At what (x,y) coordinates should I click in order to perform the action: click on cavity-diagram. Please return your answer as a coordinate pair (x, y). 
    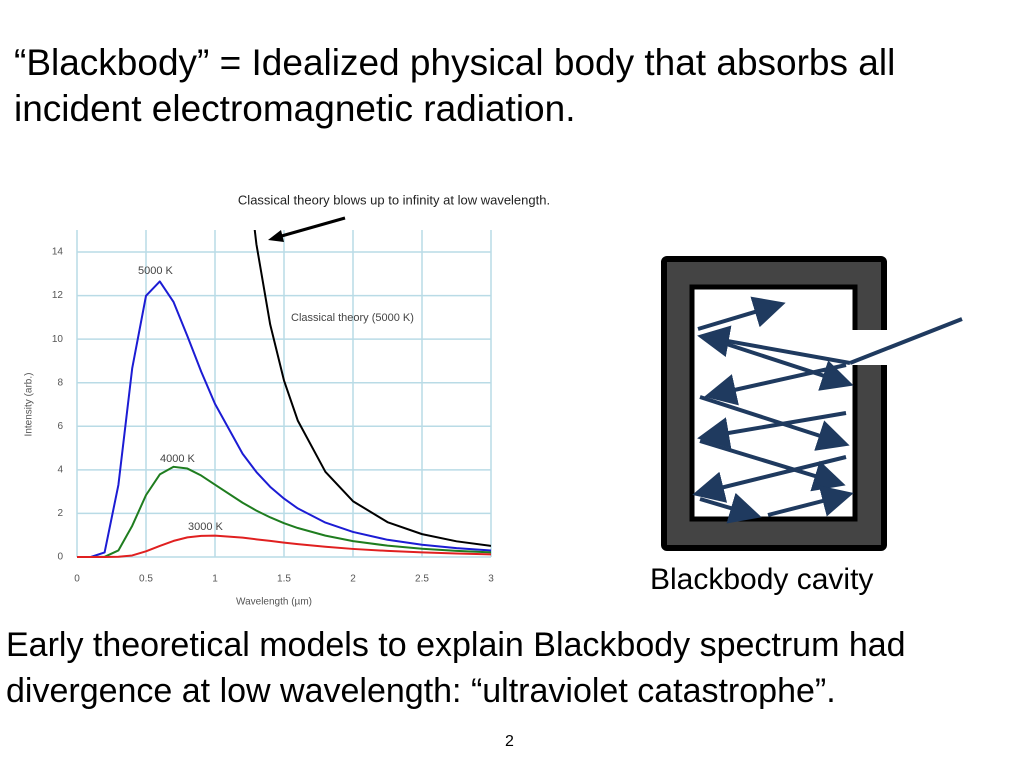
    Looking at the image, I should click on (812, 403).